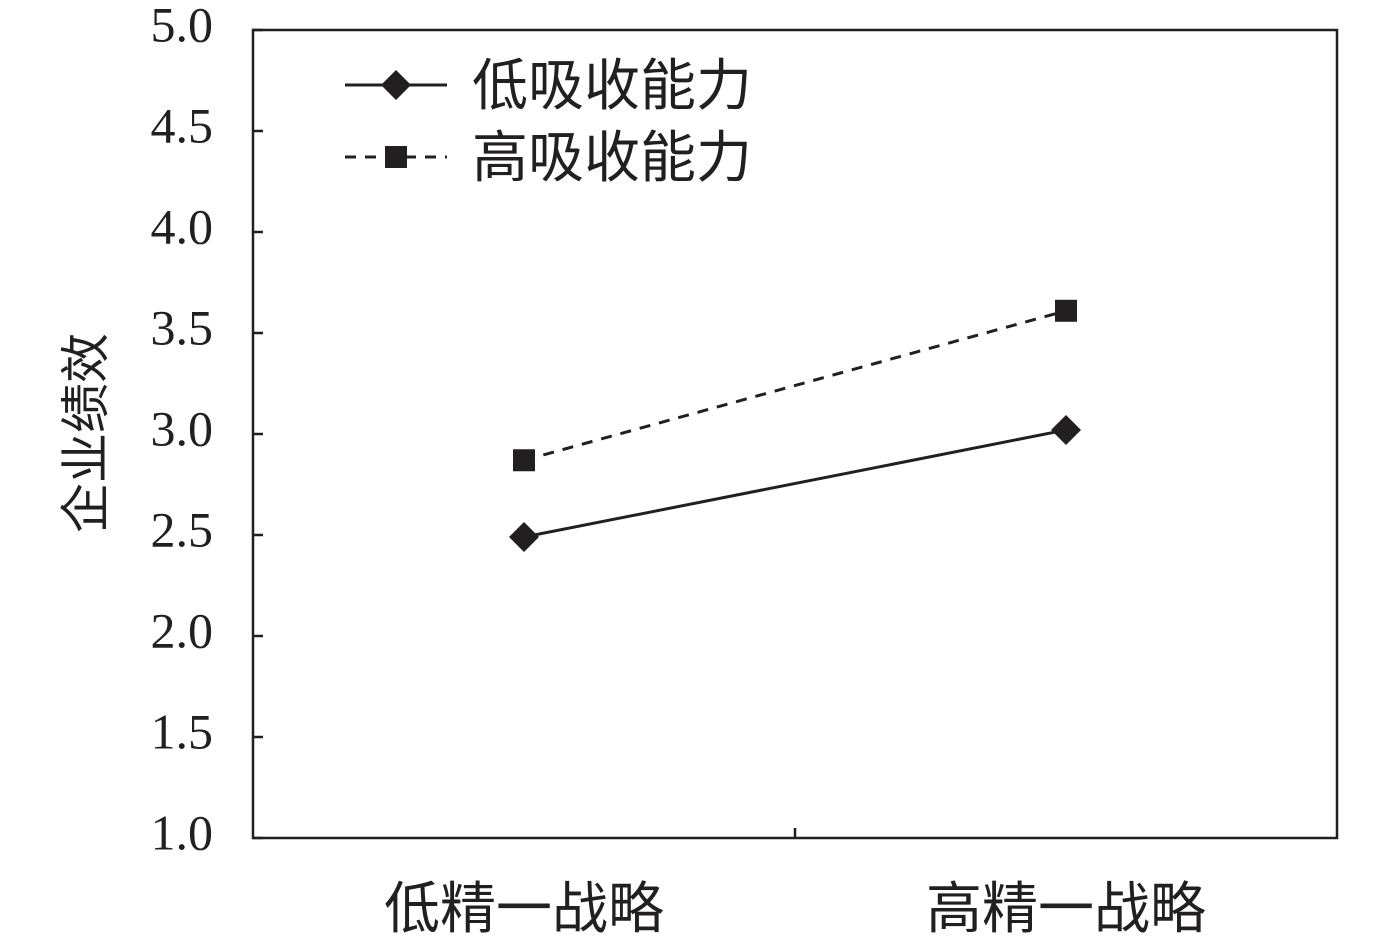 The image size is (1378, 938). What do you see at coordinates (182, 26) in the screenshot?
I see `y-tick-label: 5.0` at bounding box center [182, 26].